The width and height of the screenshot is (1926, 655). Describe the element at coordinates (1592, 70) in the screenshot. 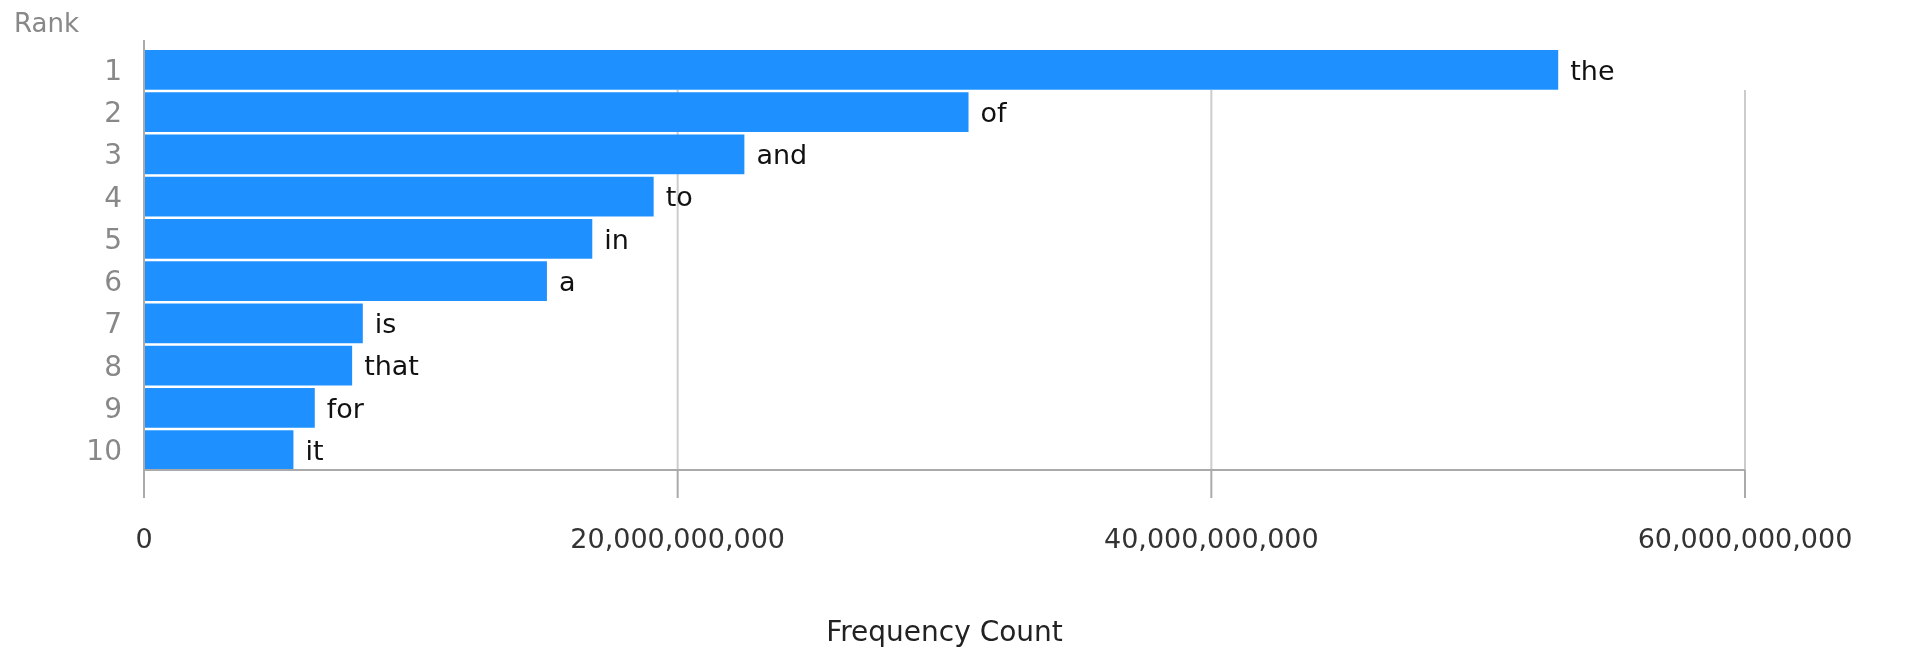

I see `annotation: the` at that location.